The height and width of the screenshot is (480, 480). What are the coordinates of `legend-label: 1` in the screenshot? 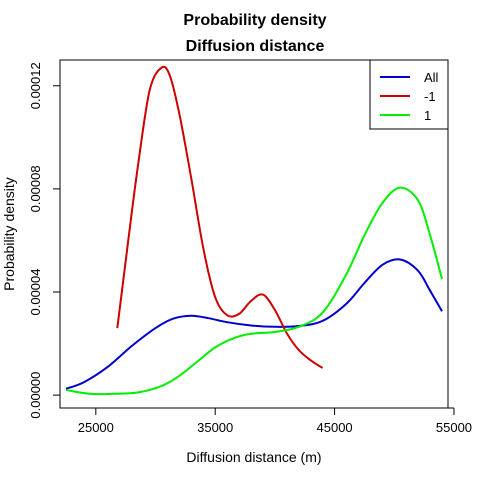 It's located at (427, 115).